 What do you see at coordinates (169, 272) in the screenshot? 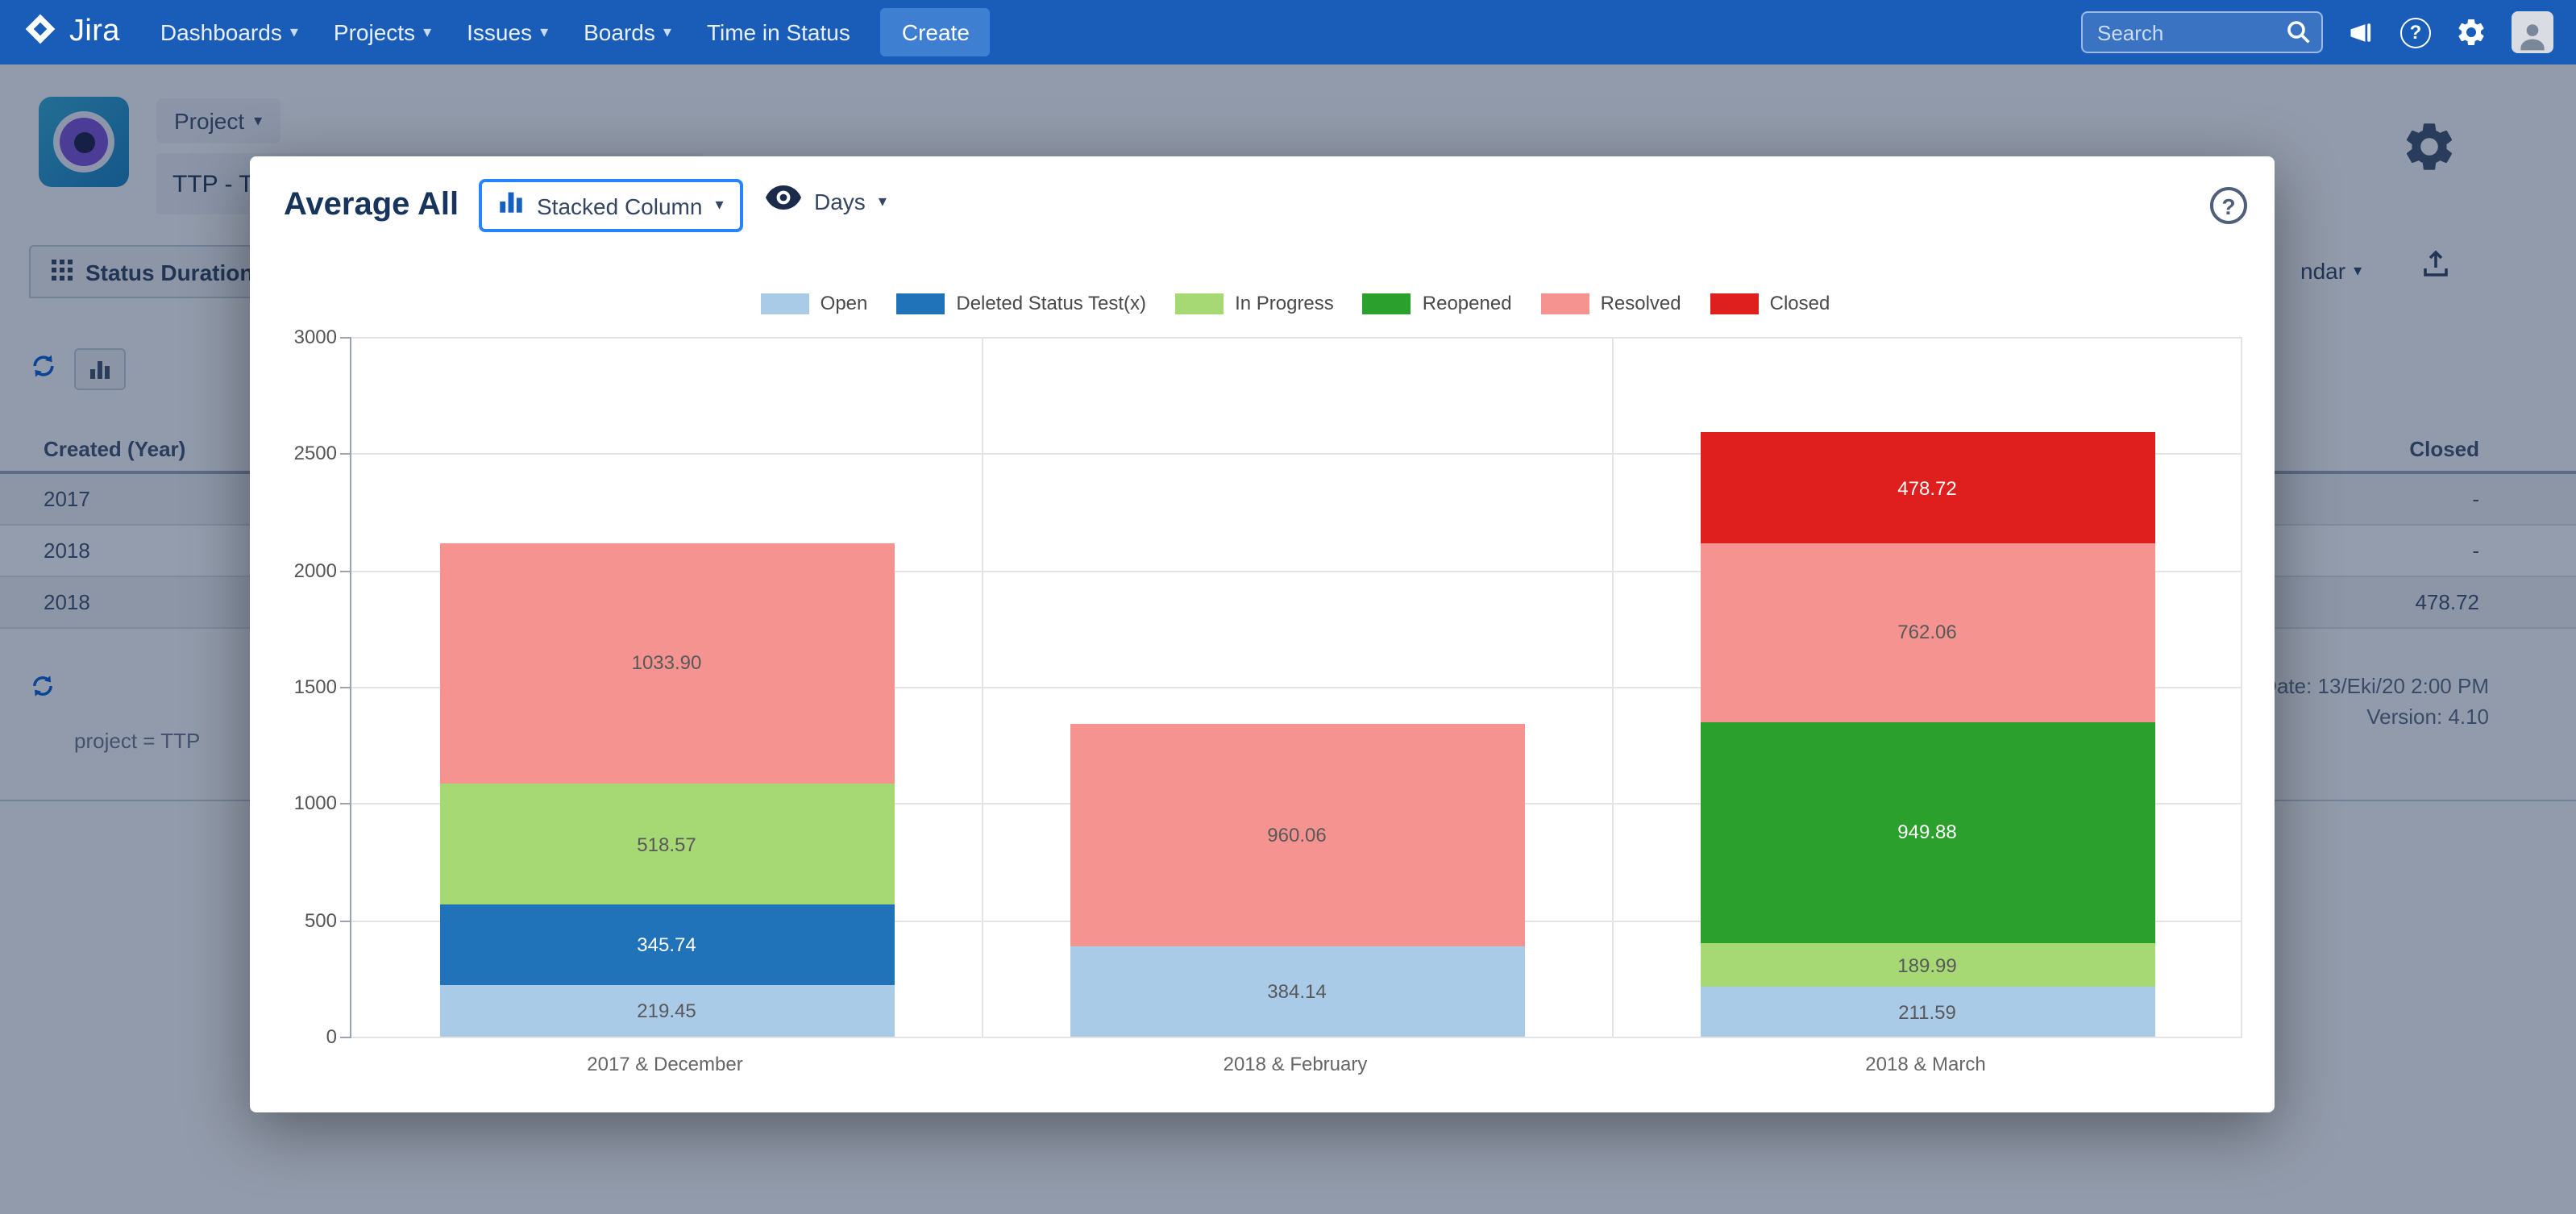
I see `tab-status-duration-label: Status Duration` at bounding box center [169, 272].